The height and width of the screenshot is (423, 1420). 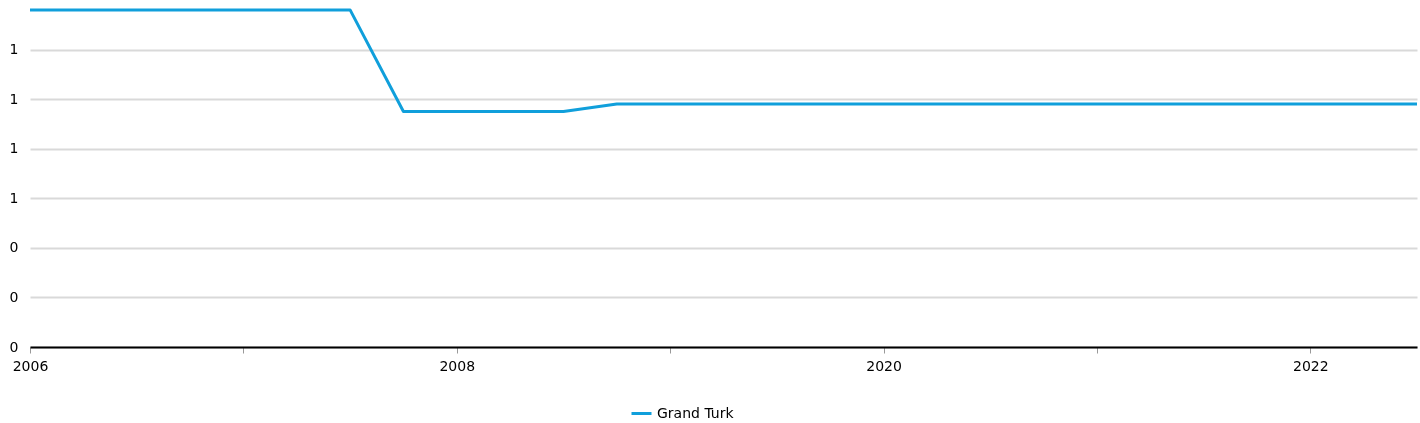 I want to click on x-tick-label: 2008, so click(x=457, y=365).